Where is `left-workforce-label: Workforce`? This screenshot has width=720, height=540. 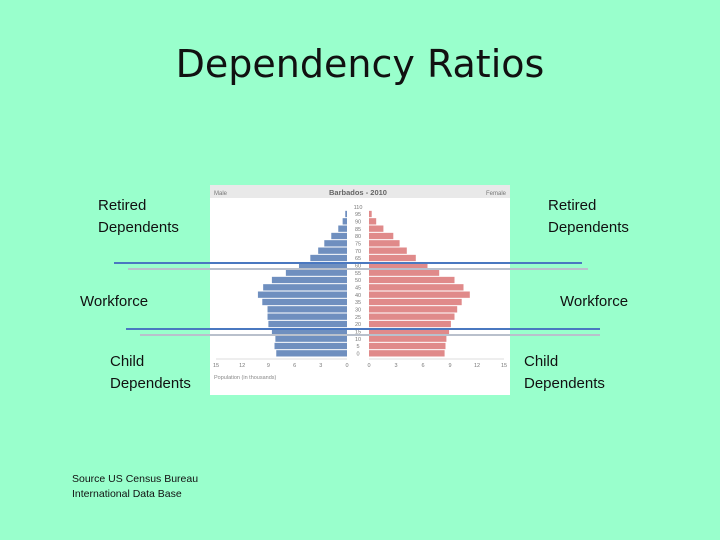 left-workforce-label: Workforce is located at coordinates (114, 301).